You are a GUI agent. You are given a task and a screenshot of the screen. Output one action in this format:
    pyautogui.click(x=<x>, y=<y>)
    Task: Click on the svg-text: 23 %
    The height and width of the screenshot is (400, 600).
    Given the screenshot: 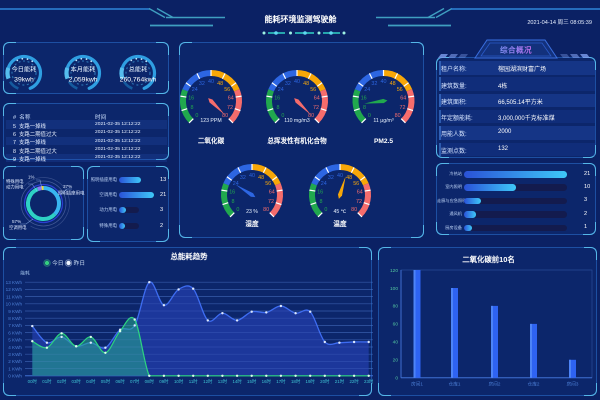 What is the action you would take?
    pyautogui.click(x=252, y=212)
    